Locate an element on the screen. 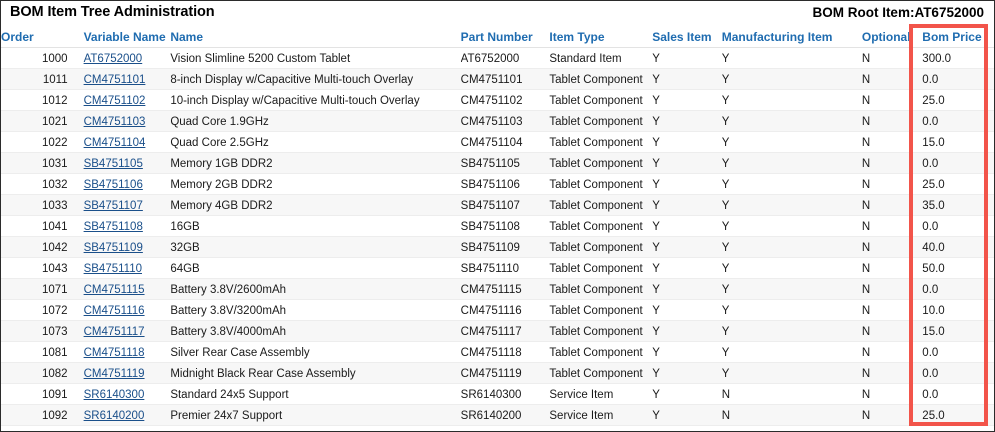 The image size is (995, 432). cell-part-number: SB4751106 is located at coordinates (505, 184).